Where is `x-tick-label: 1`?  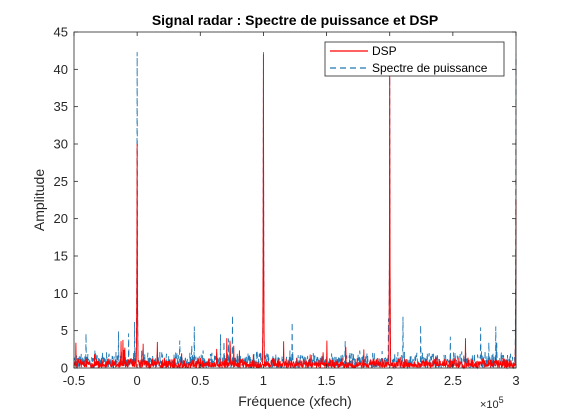 x-tick-label: 1 is located at coordinates (263, 380).